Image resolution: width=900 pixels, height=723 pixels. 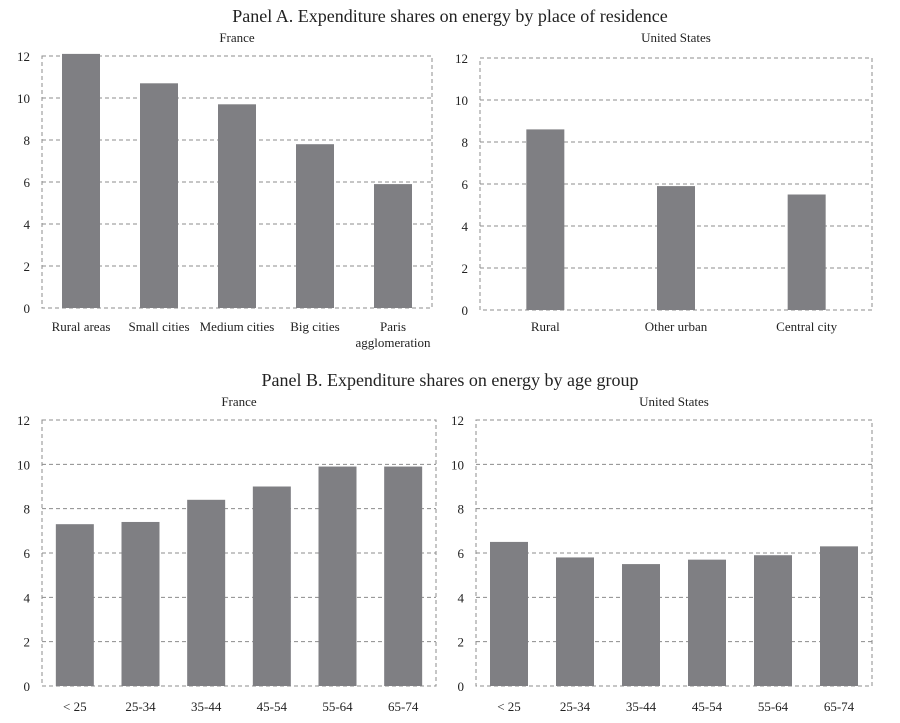 I want to click on x-tick-label: Paris agglomeration, so click(x=393, y=334).